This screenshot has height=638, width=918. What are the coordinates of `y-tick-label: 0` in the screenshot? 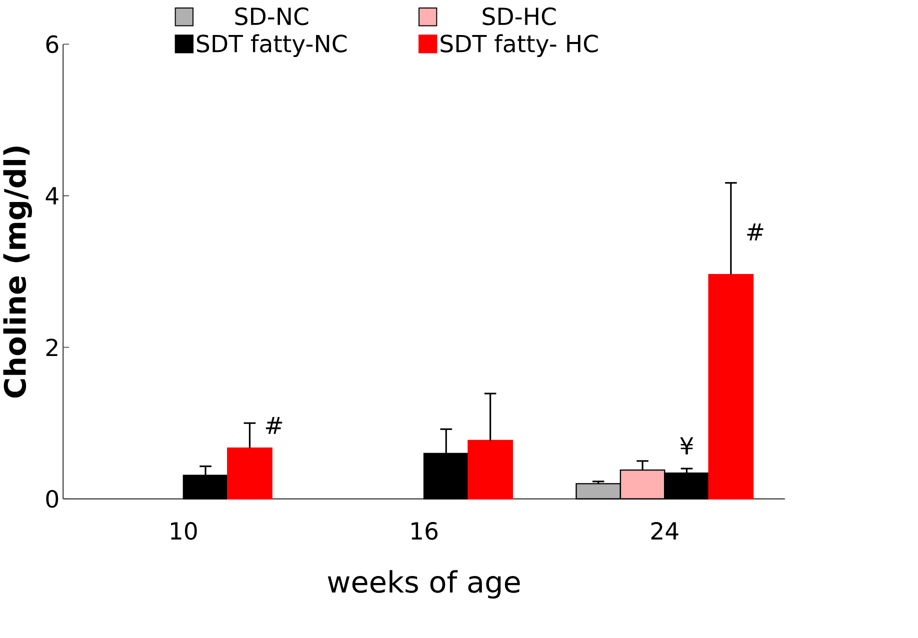 It's located at (52, 499).